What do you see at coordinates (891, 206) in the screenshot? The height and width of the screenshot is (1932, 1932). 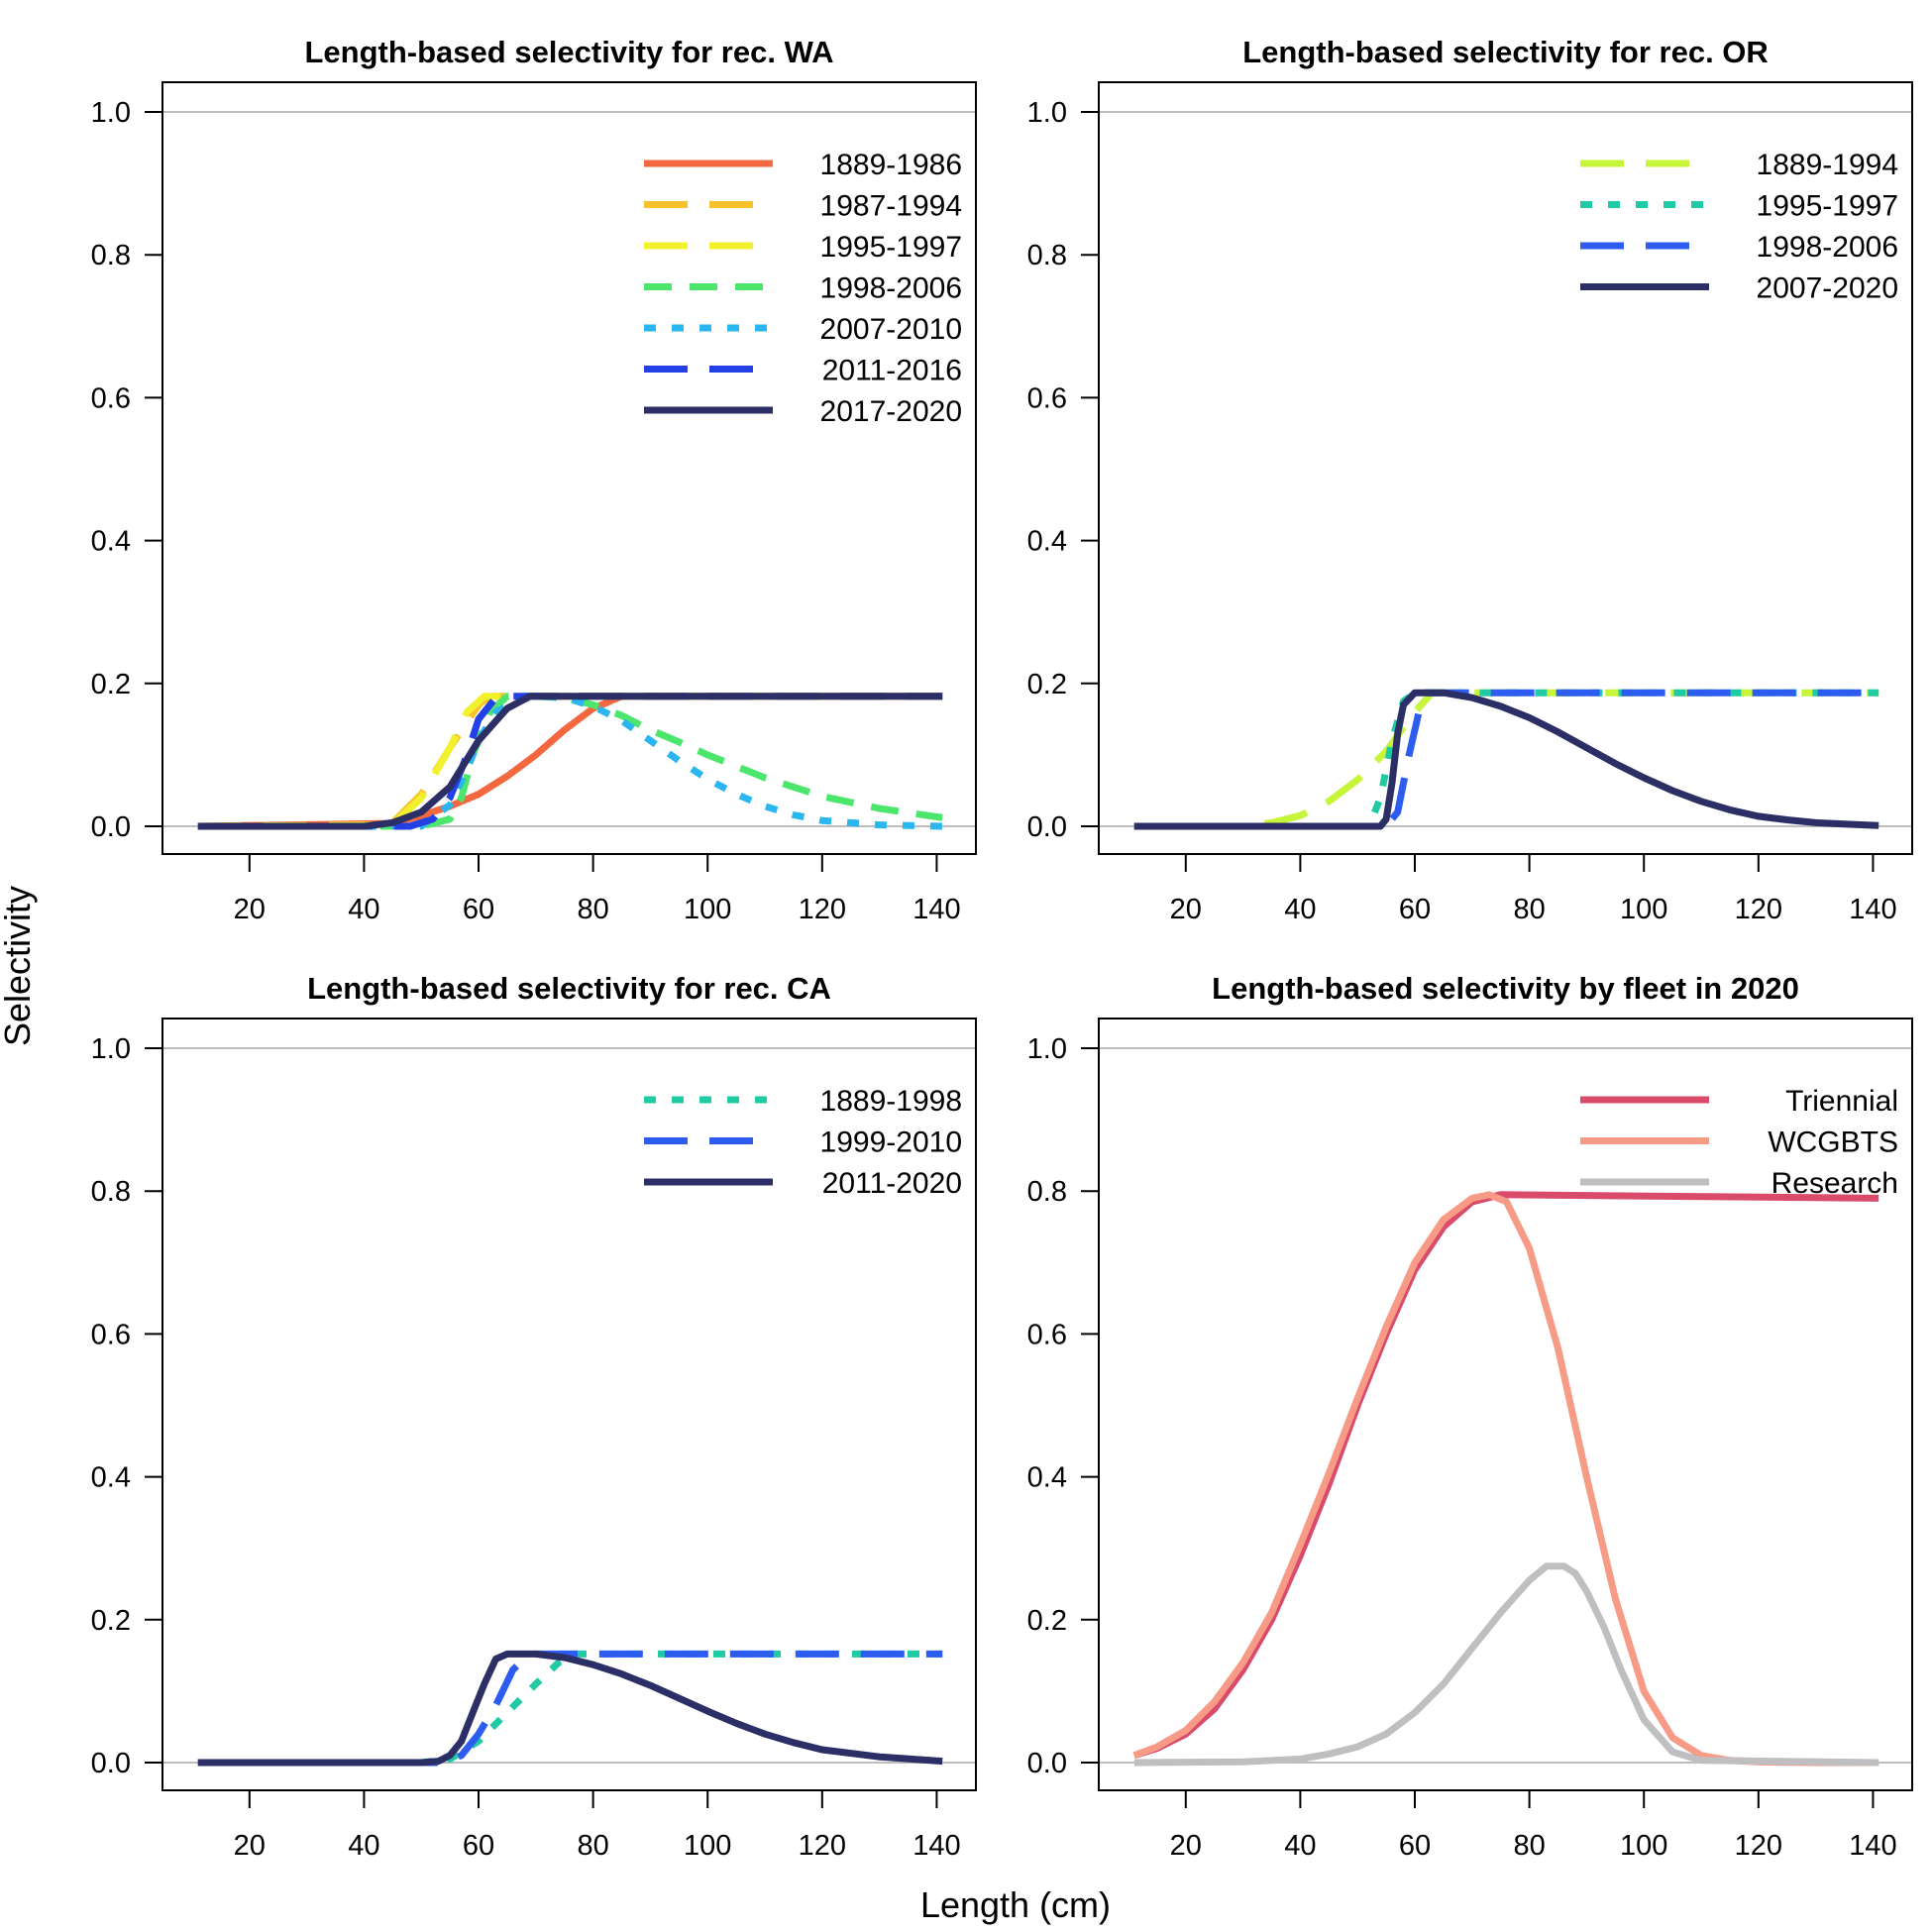 I see `legend-label: 1987-1994` at bounding box center [891, 206].